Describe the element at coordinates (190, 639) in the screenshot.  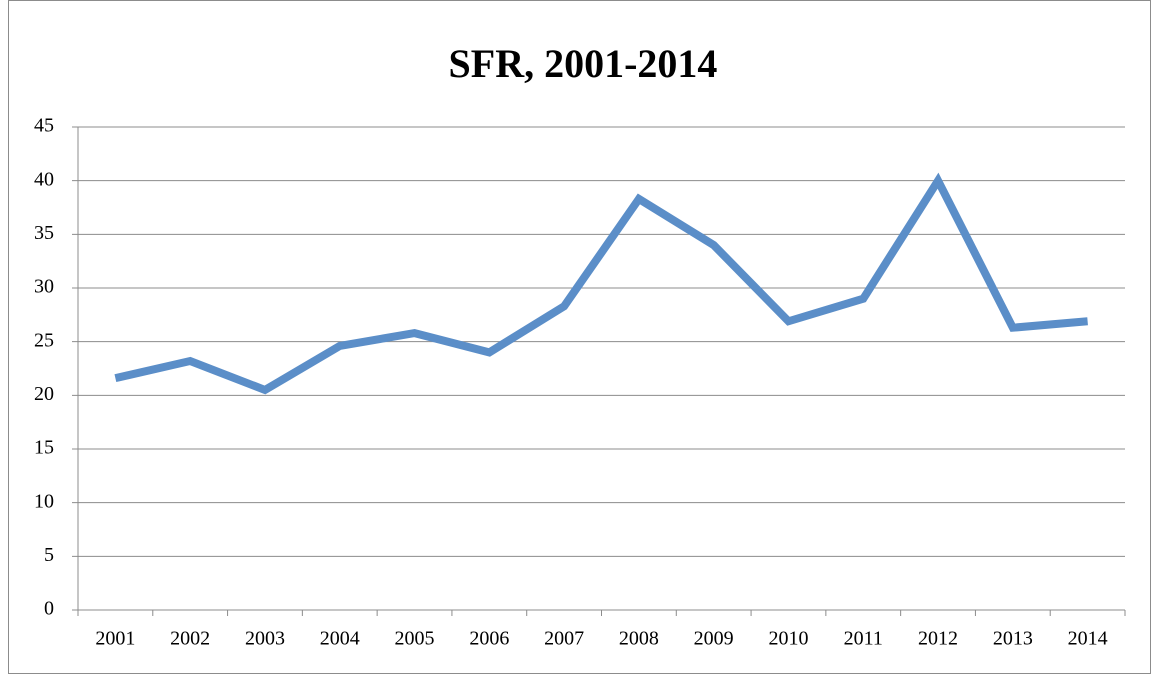
I see `x-tick-label: 2002` at that location.